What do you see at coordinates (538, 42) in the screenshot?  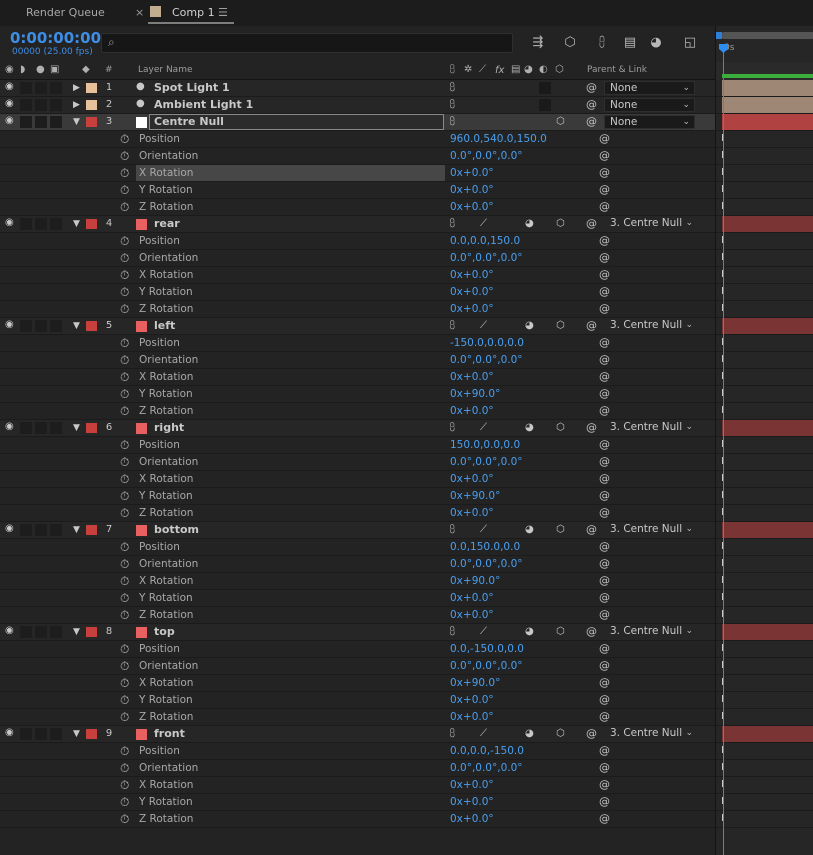 I see `composition-mini-flowchart-icon: ⇶` at bounding box center [538, 42].